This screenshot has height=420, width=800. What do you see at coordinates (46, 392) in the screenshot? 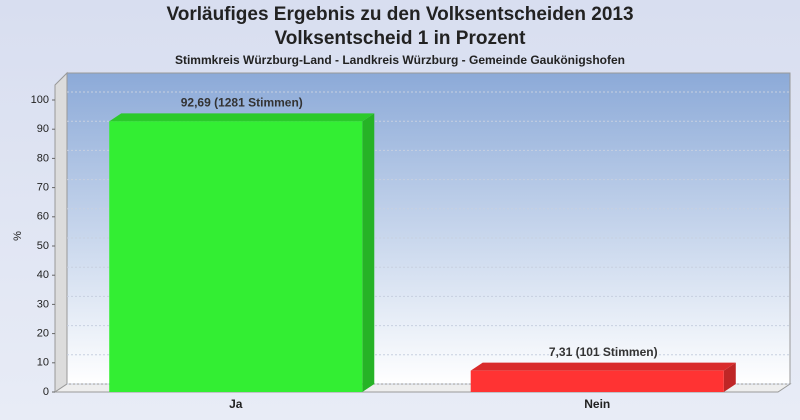
I see `y-tick-label: 0` at bounding box center [46, 392].